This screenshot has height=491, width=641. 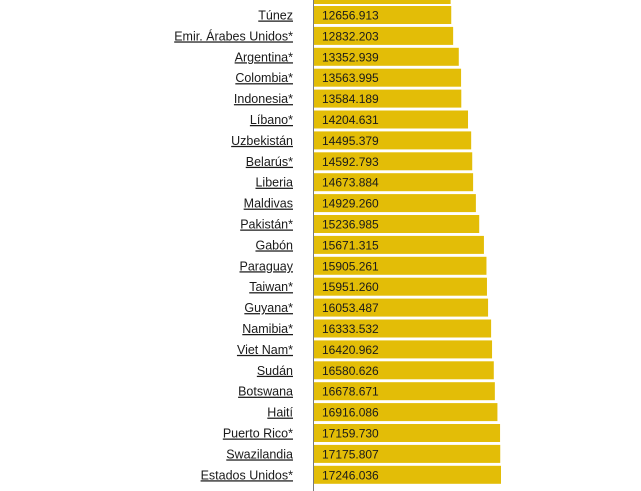 What do you see at coordinates (280, 413) in the screenshot?
I see `category-label-link: Haití` at bounding box center [280, 413].